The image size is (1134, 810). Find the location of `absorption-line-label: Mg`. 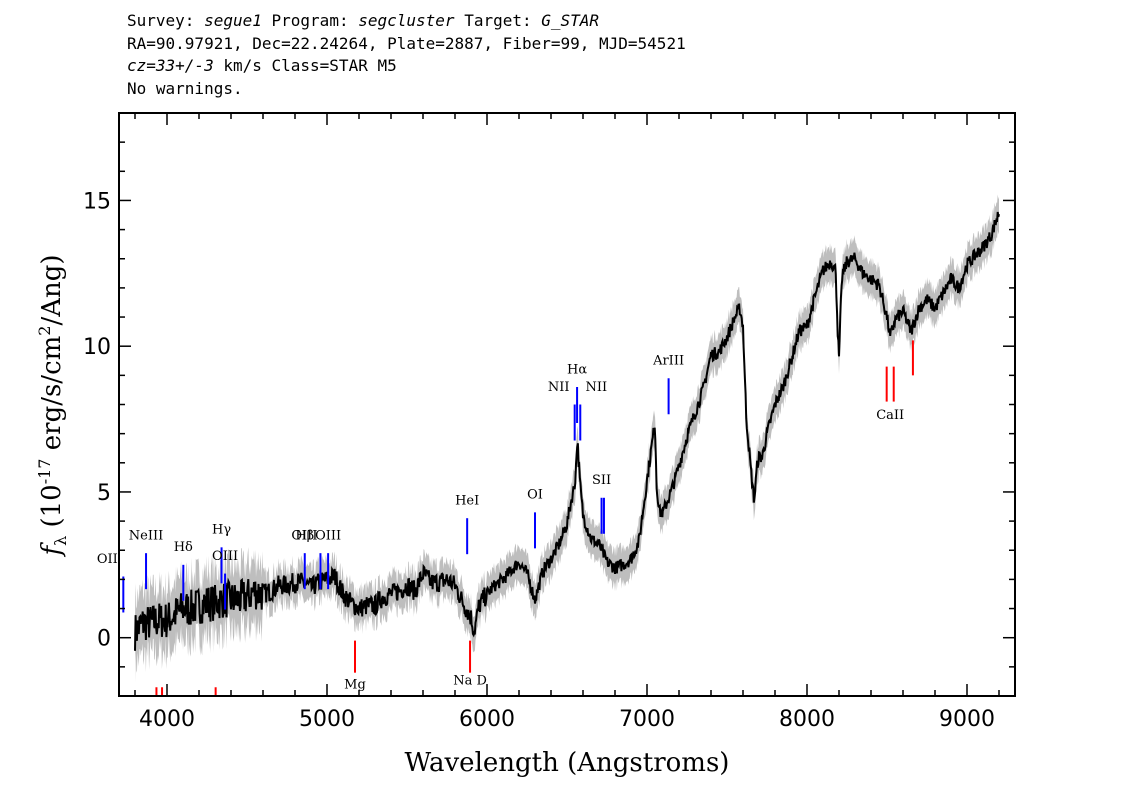

absorption-line-label: Mg is located at coordinates (355, 685).